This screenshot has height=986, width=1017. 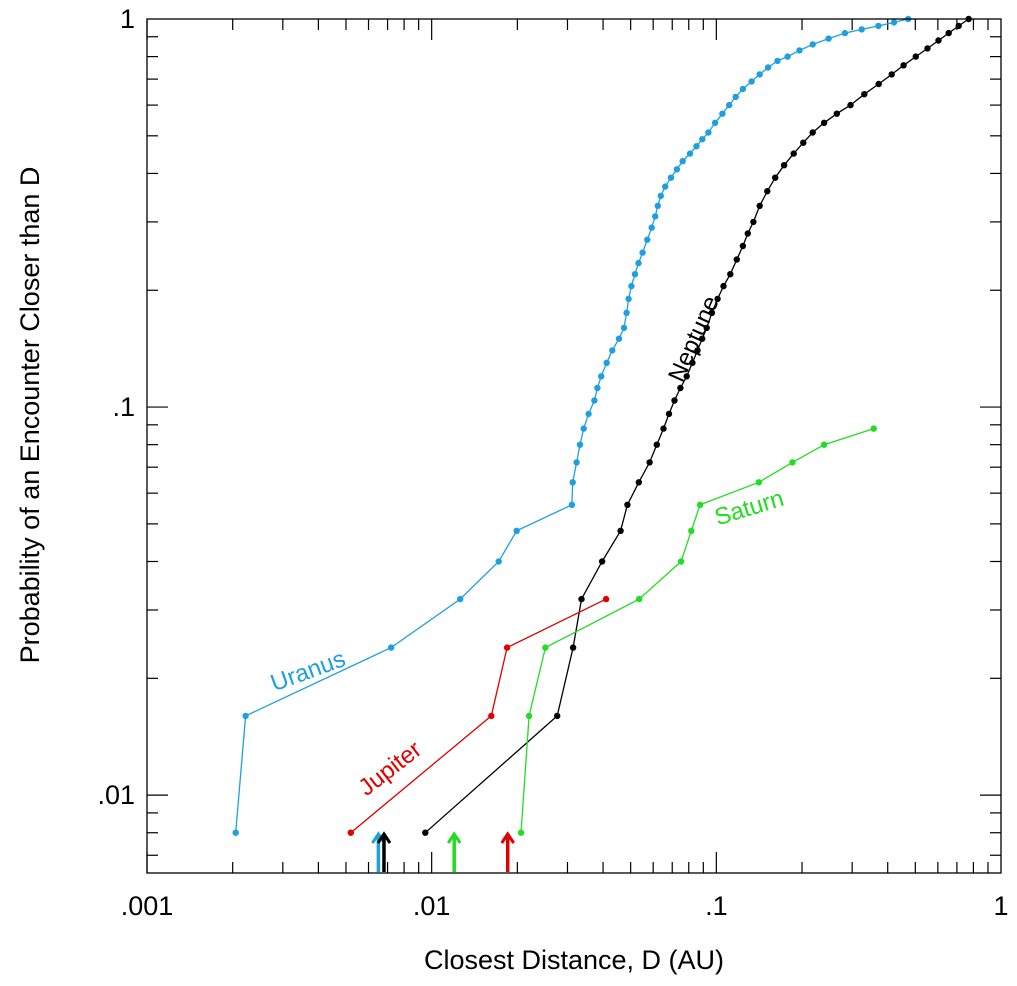 I want to click on arrow-saturn, so click(x=454, y=851).